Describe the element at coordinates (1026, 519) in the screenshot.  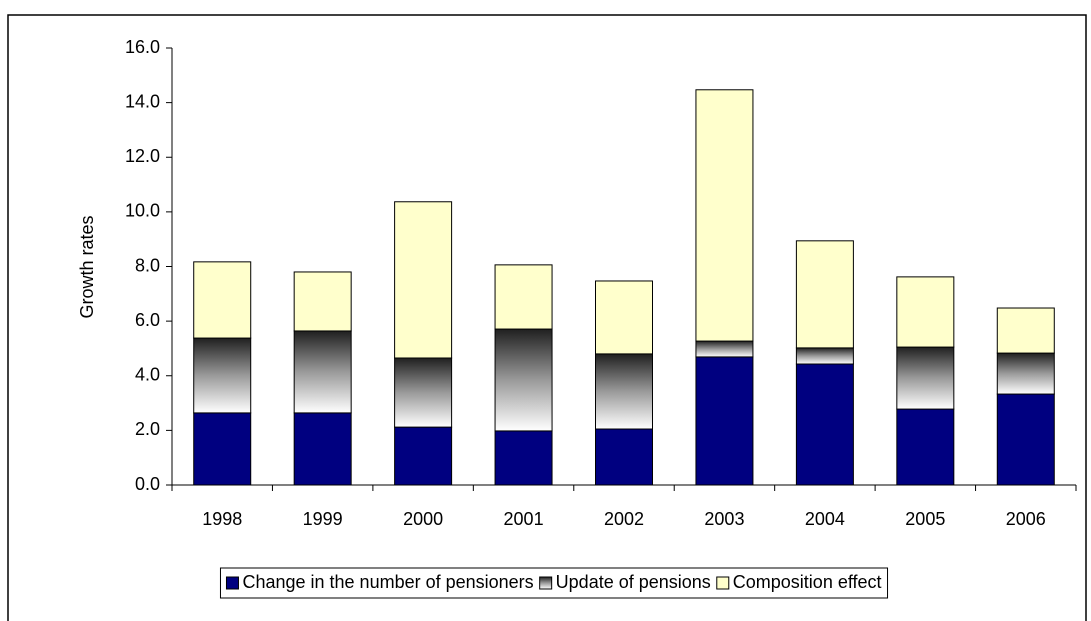
I see `x-tick-label: 2006` at that location.